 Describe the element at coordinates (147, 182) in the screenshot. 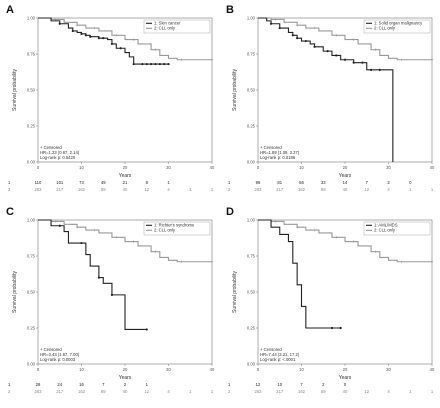

I see `risk-count: 8` at that location.